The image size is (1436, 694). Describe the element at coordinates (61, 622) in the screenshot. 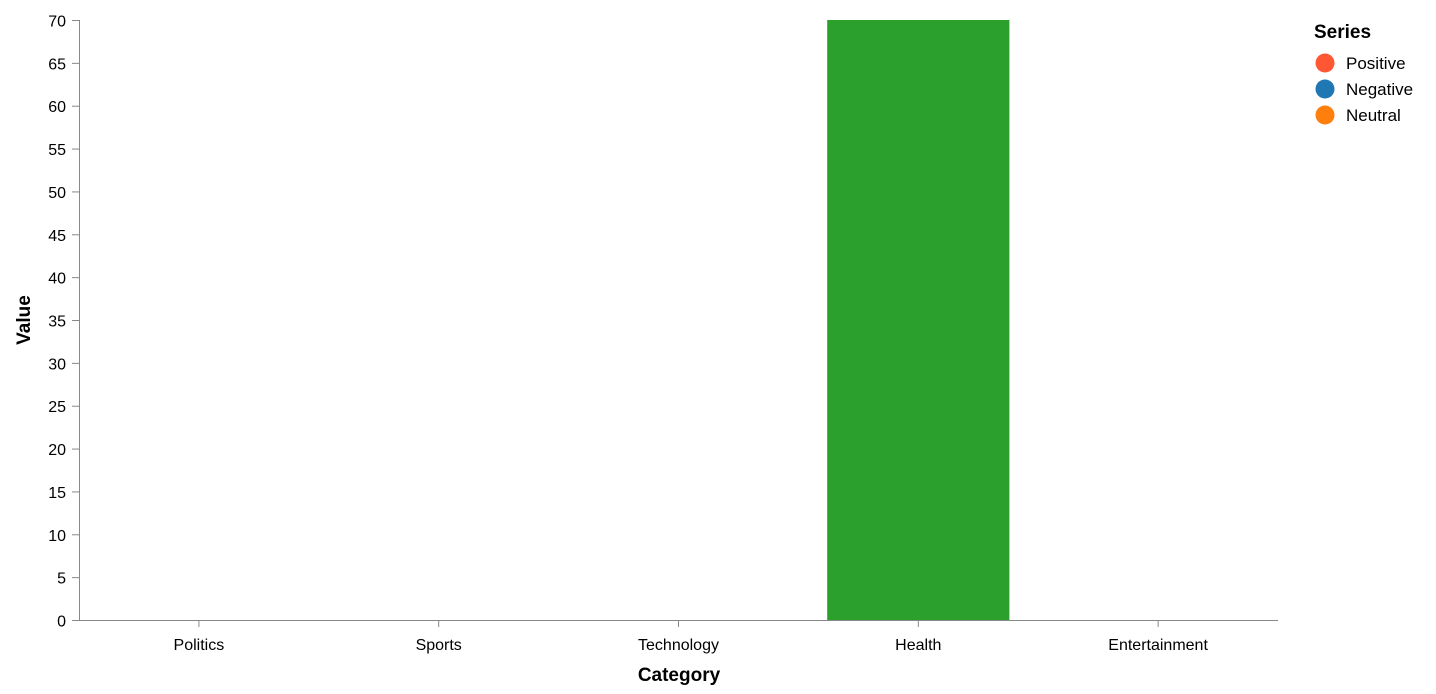

I see `y-tick-label: 0` at that location.